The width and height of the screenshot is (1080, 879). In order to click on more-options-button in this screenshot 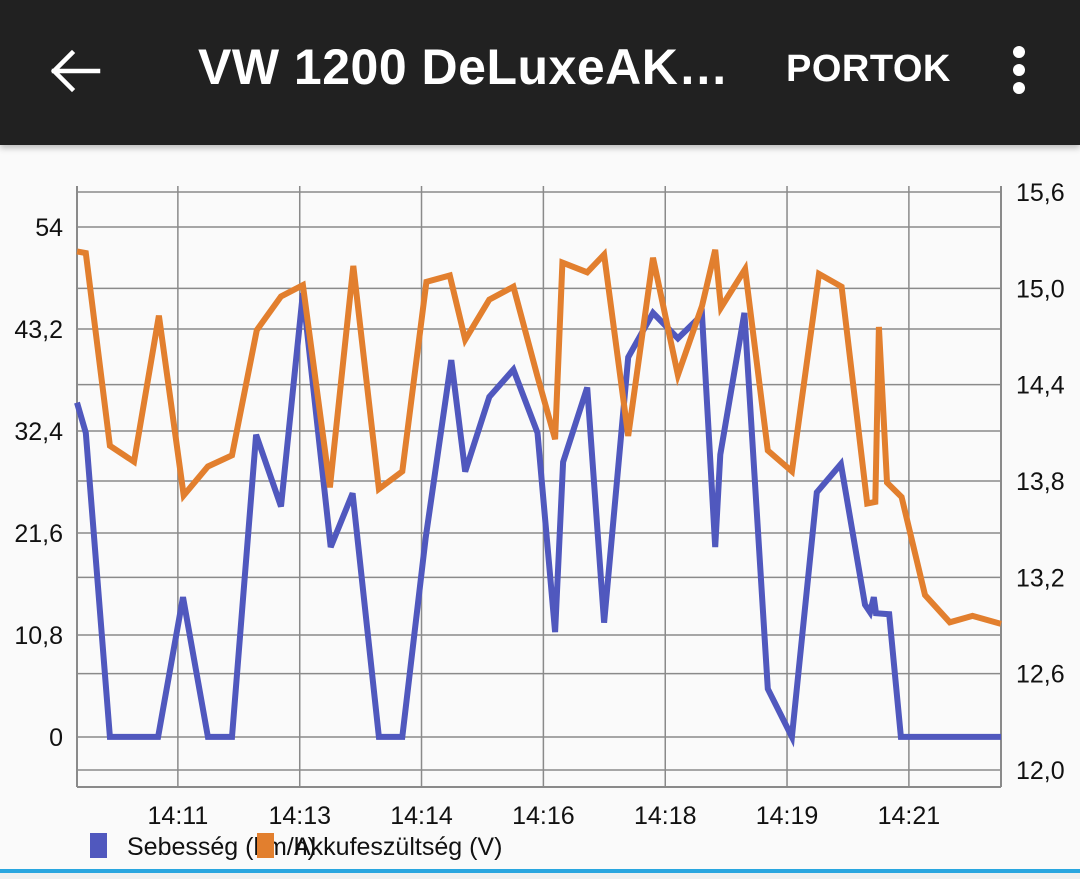, I will do `click(1019, 69)`.